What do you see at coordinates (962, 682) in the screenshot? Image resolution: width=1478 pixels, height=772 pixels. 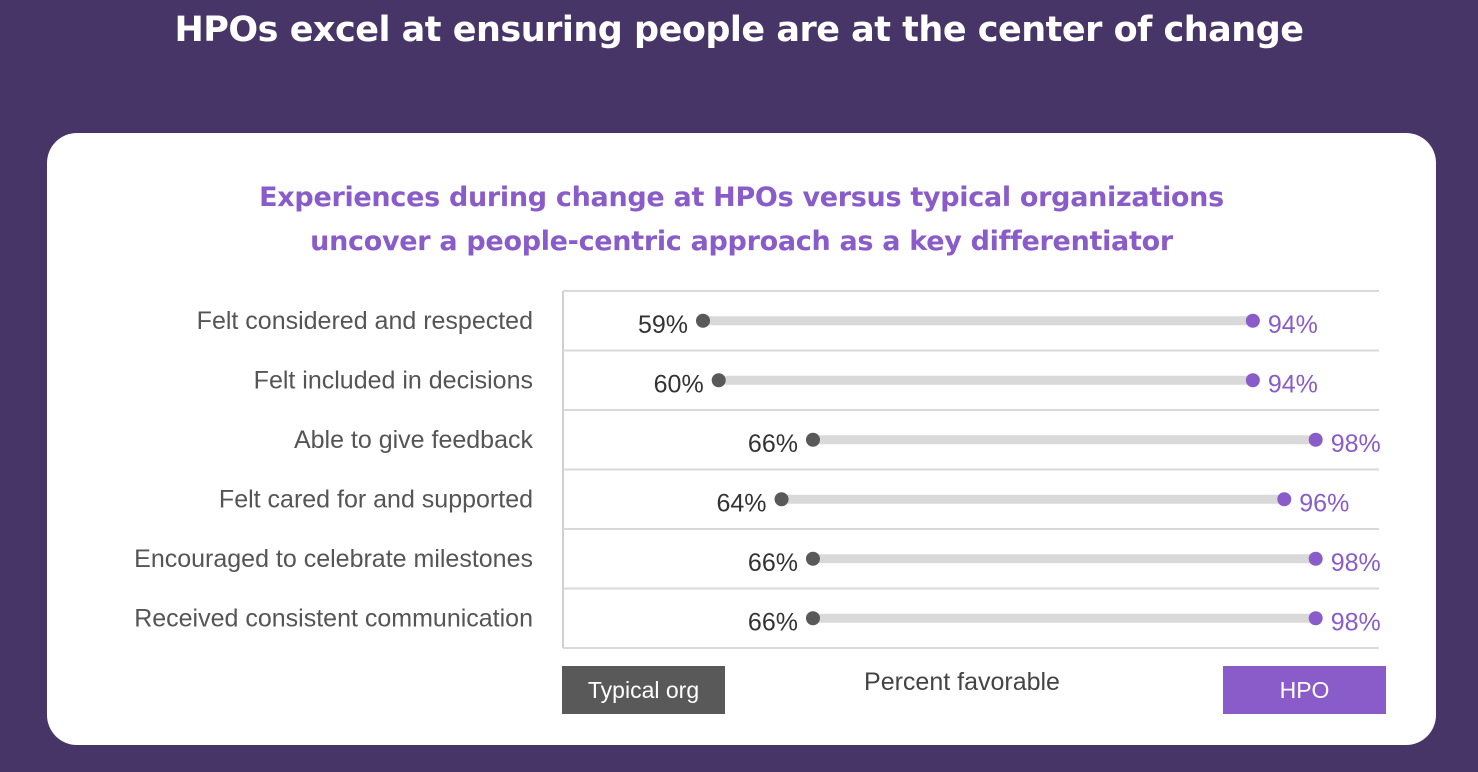 I see `x-axis-label: Percent favorable` at bounding box center [962, 682].